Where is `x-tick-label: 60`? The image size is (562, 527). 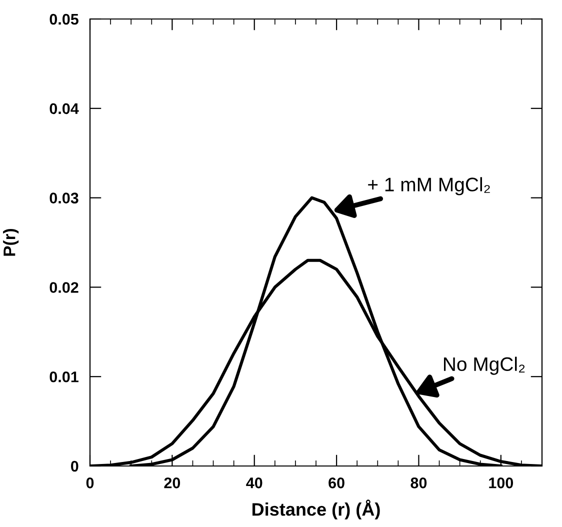 x-tick-label: 60 is located at coordinates (336, 483).